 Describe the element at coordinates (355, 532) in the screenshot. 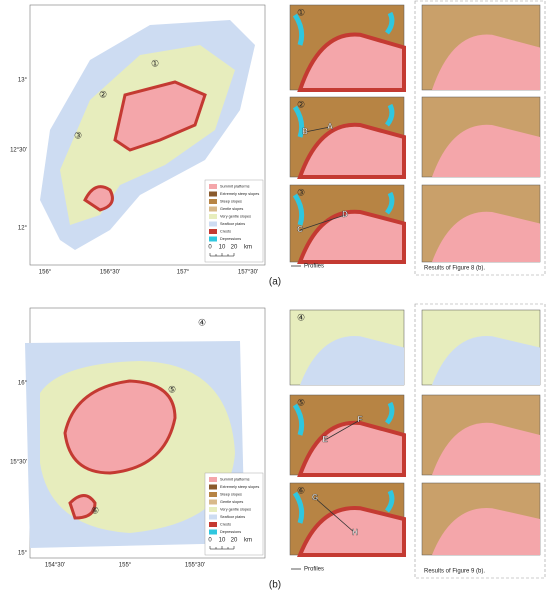

I see `profile-point: H` at that location.